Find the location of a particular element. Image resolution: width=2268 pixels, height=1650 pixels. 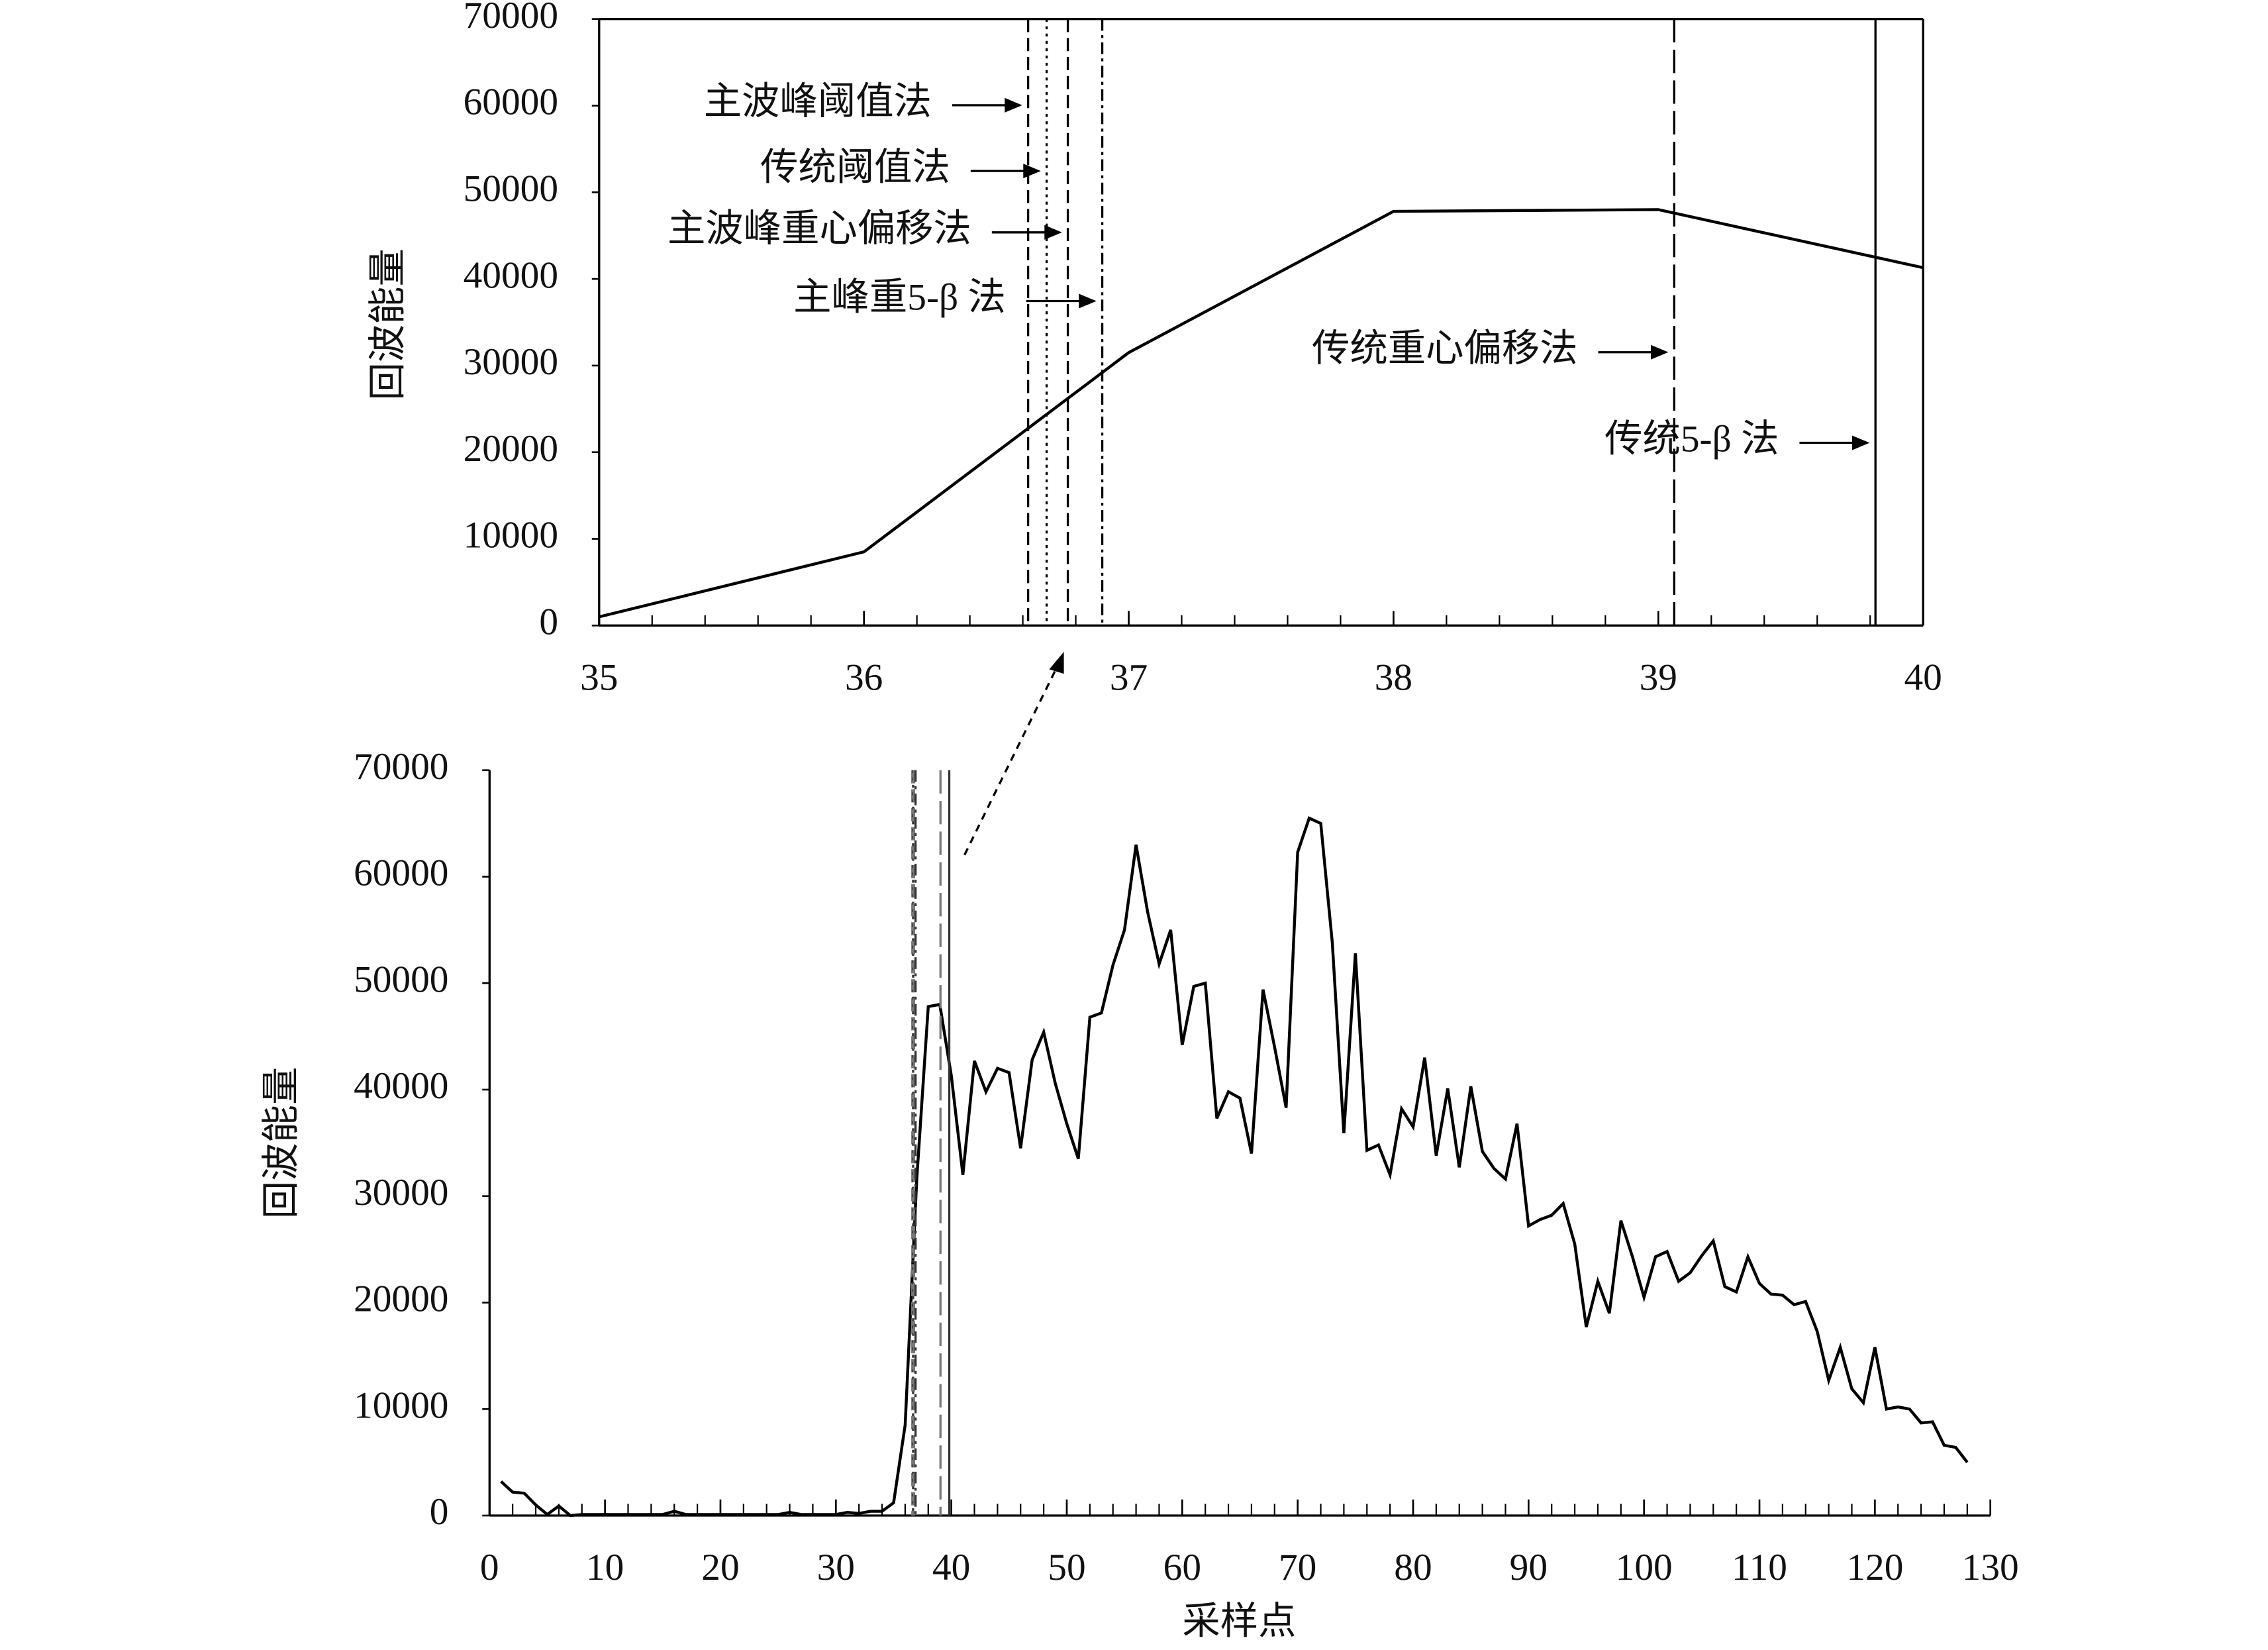

x-tick-label: 50 is located at coordinates (1066, 1568).